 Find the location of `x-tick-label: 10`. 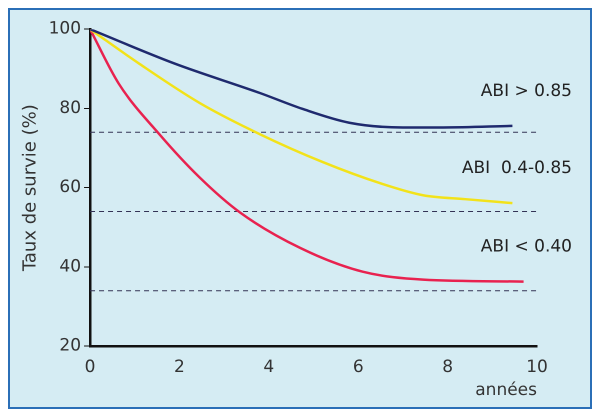

x-tick-label: 10 is located at coordinates (537, 366).